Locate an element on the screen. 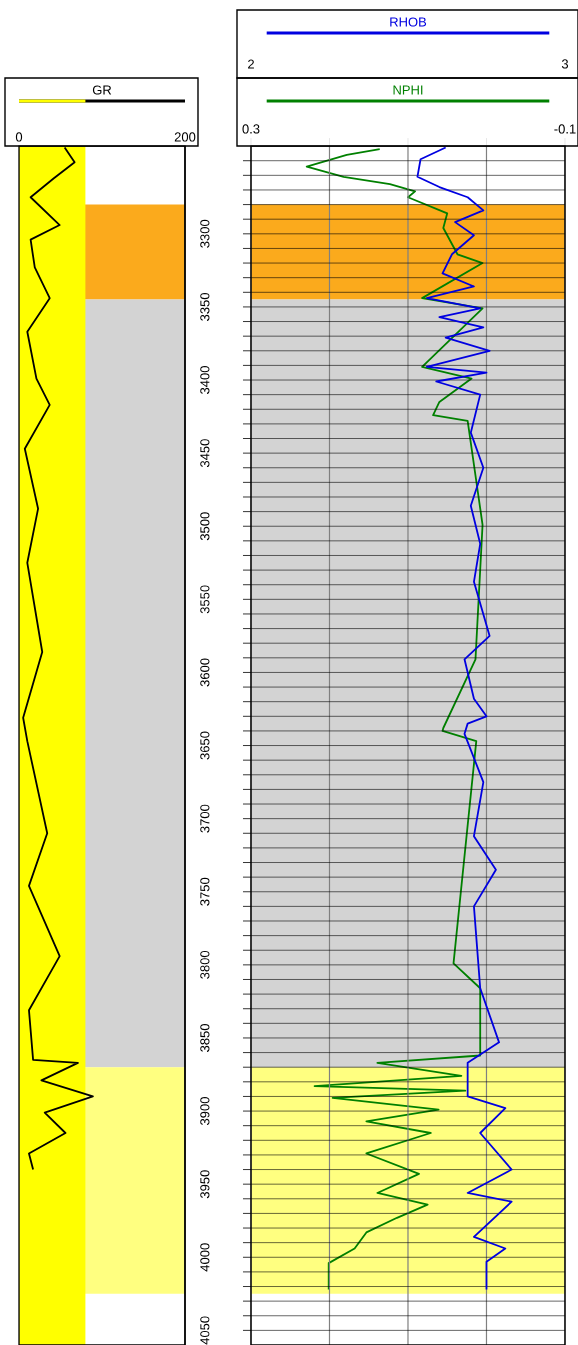 The width and height of the screenshot is (578, 1345). y-tick-label: 3600 is located at coordinates (205, 672).